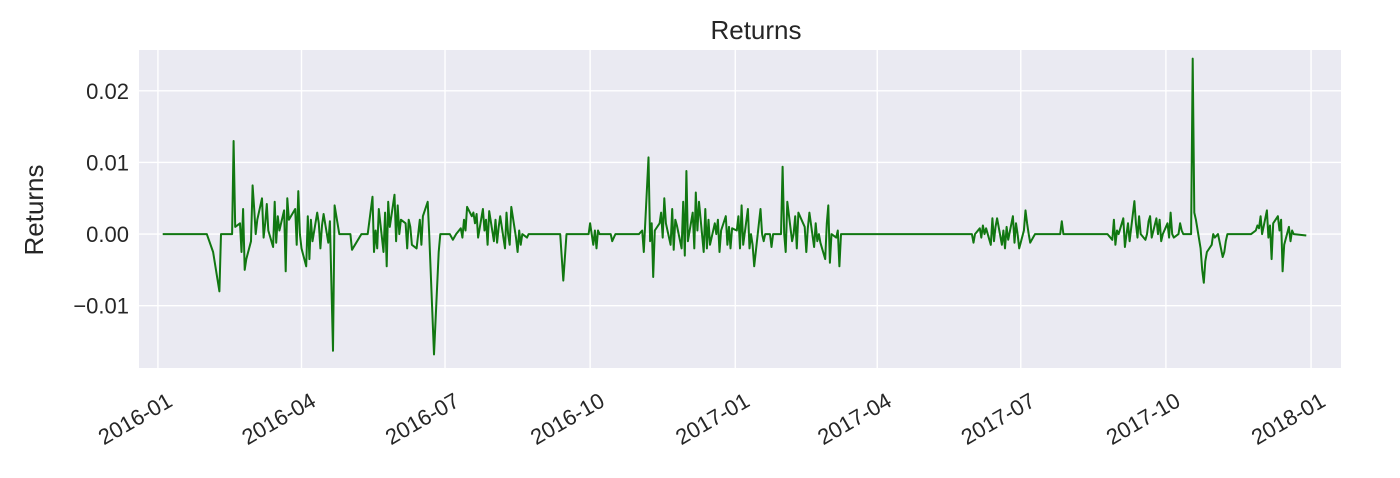  Describe the element at coordinates (1288, 419) in the screenshot. I see `x-tick-label: 2018-01` at that location.